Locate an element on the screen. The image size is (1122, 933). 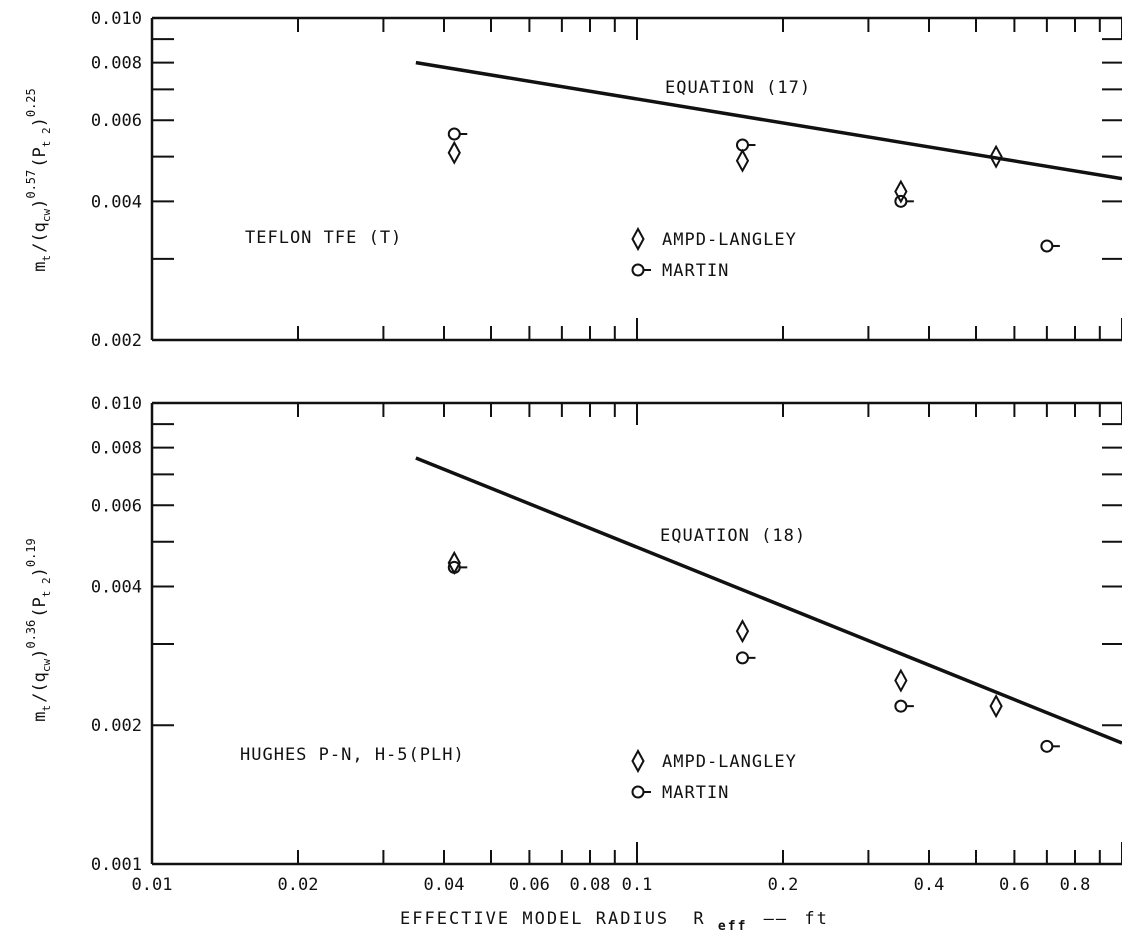
x-axis-title: EFFECTIVE MODEL RADIUS R eff —— ft is located at coordinates (614, 921).